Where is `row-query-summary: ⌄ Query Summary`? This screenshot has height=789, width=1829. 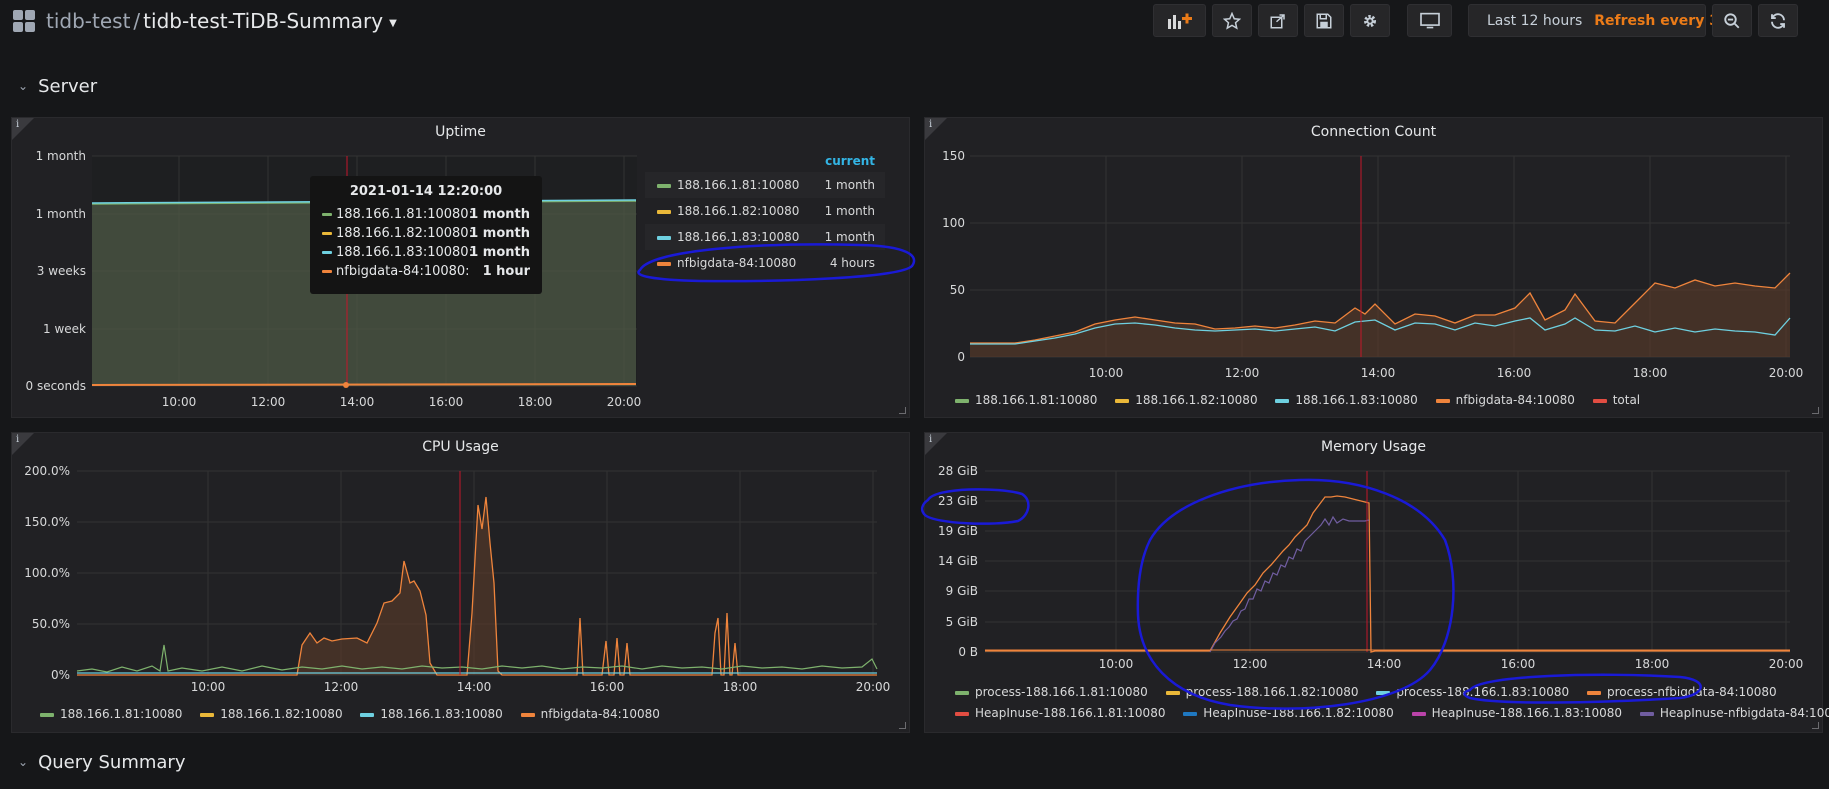 row-query-summary: ⌄ Query Summary is located at coordinates (101, 762).